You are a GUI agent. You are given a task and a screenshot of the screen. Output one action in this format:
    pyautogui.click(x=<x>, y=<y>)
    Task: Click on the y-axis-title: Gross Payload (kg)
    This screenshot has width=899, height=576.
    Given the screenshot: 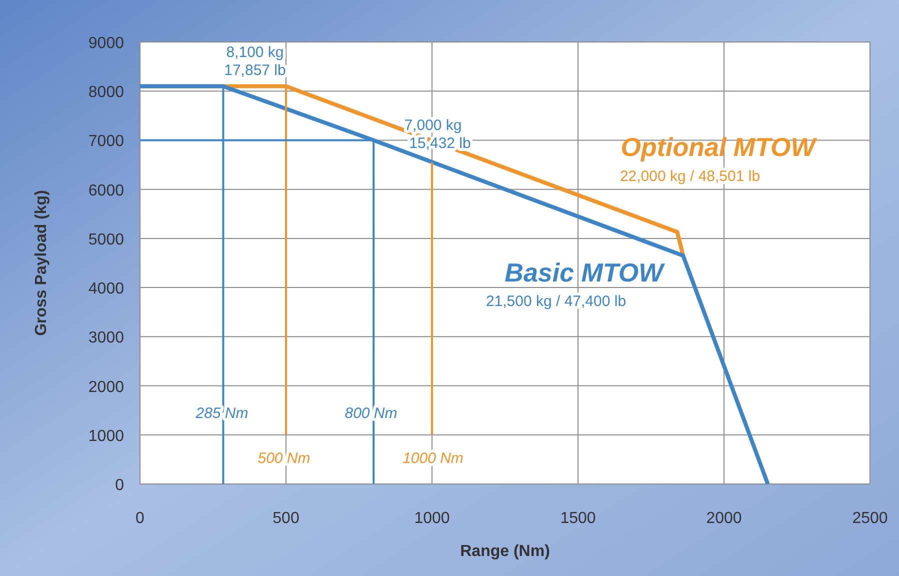 What is the action you would take?
    pyautogui.click(x=41, y=263)
    